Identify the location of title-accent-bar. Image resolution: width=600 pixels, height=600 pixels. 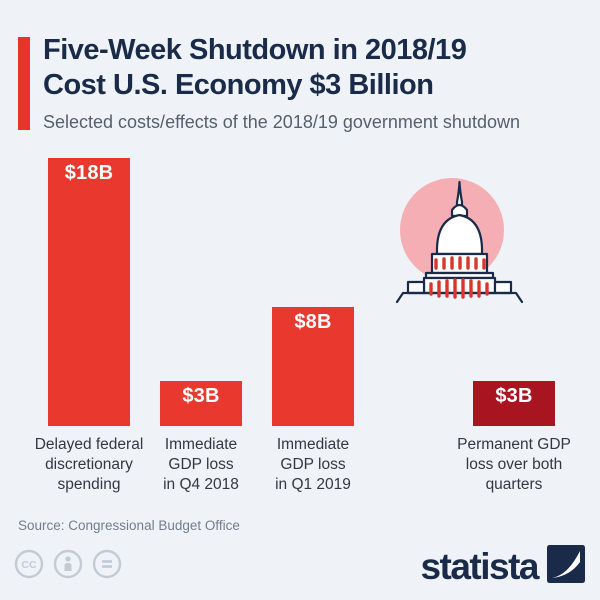
(24, 83).